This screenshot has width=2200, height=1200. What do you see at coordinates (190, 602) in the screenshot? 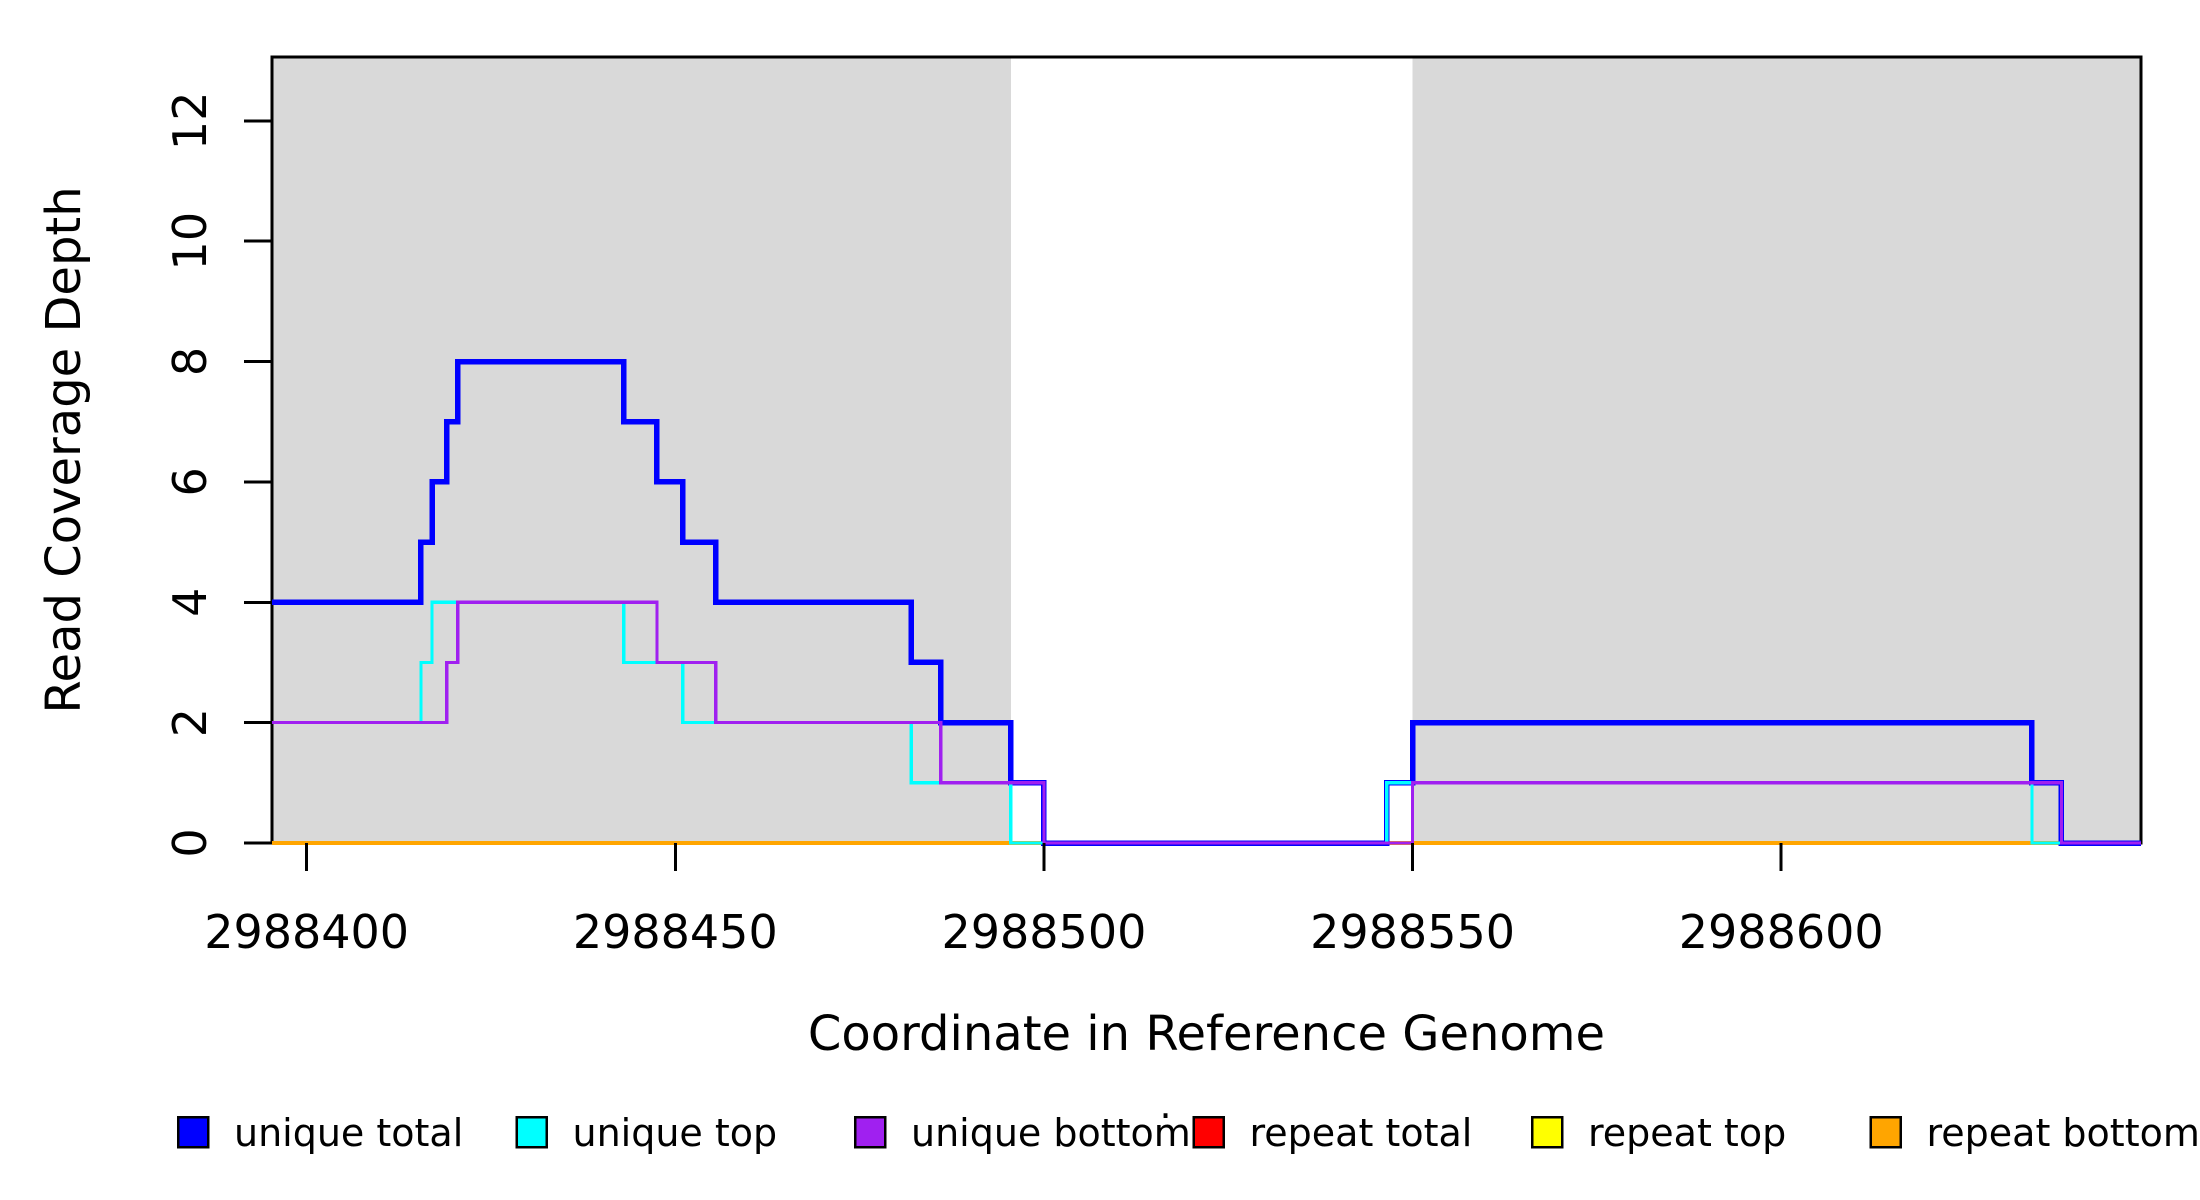
I see `y-tick-label: 4` at bounding box center [190, 602].